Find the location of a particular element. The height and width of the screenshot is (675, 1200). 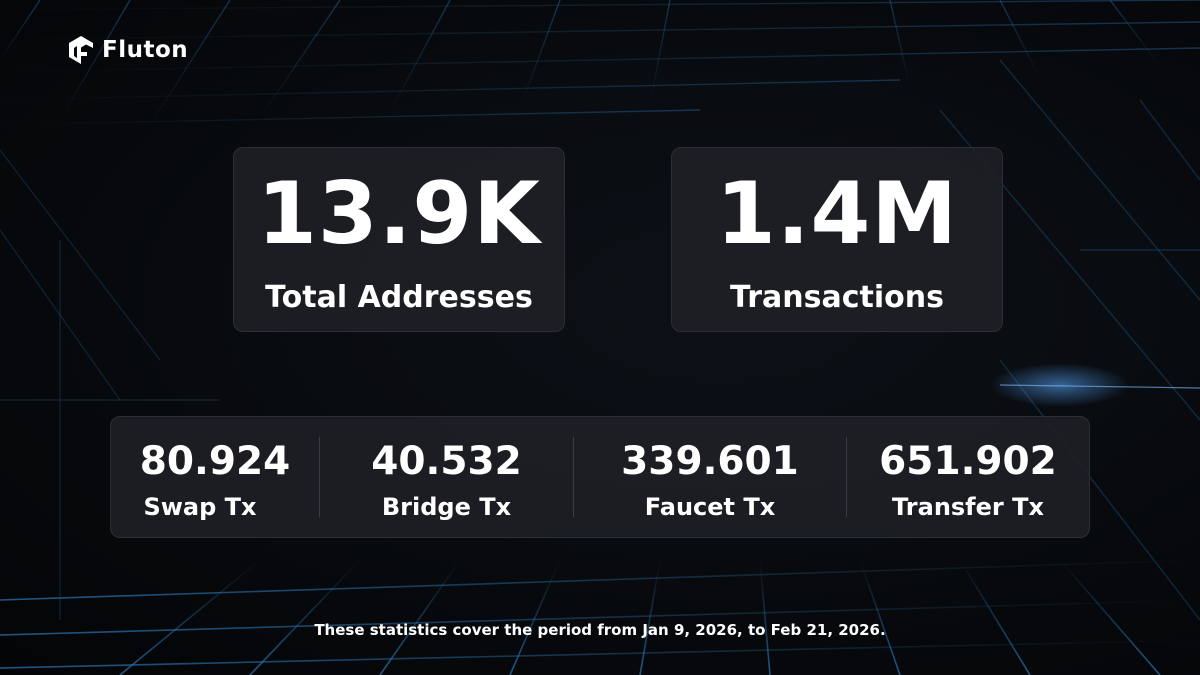

brand-logo: Fluton is located at coordinates (128, 50).